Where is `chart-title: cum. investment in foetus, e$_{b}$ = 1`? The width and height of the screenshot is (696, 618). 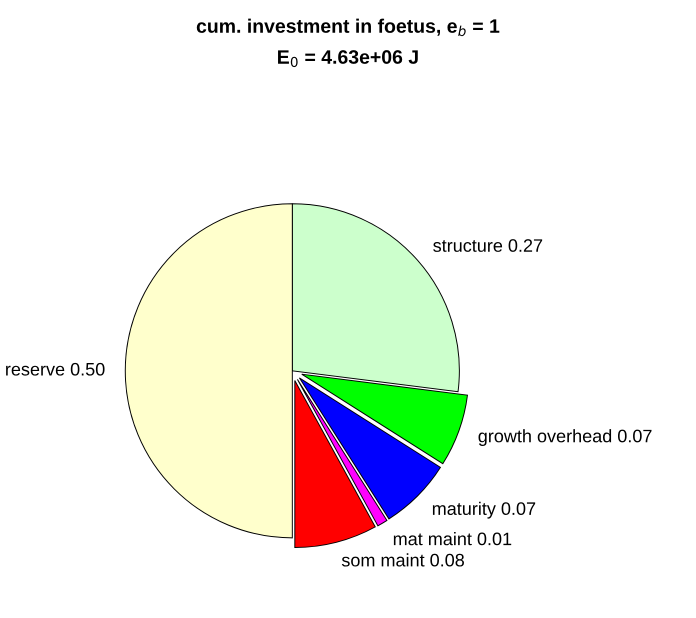 chart-title: cum. investment in foetus, e$_{b}$ = 1 is located at coordinates (348, 27).